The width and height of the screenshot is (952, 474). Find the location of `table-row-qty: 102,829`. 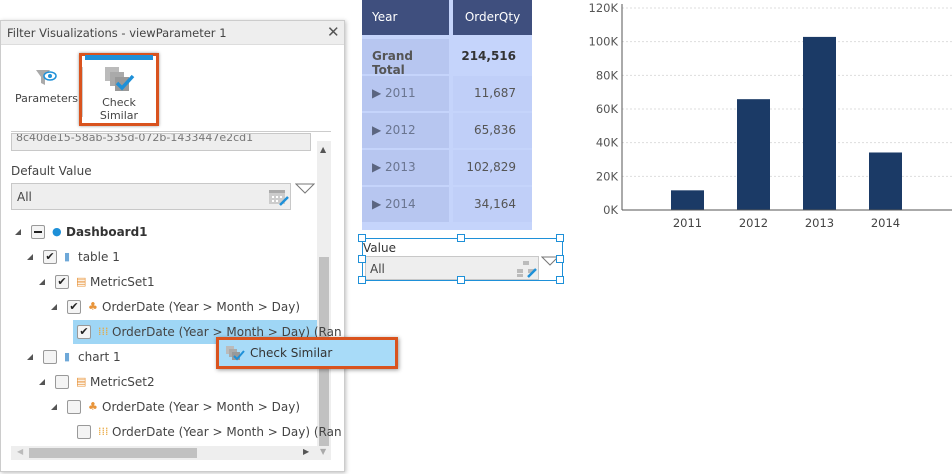

table-row-qty: 102,829 is located at coordinates (492, 167).